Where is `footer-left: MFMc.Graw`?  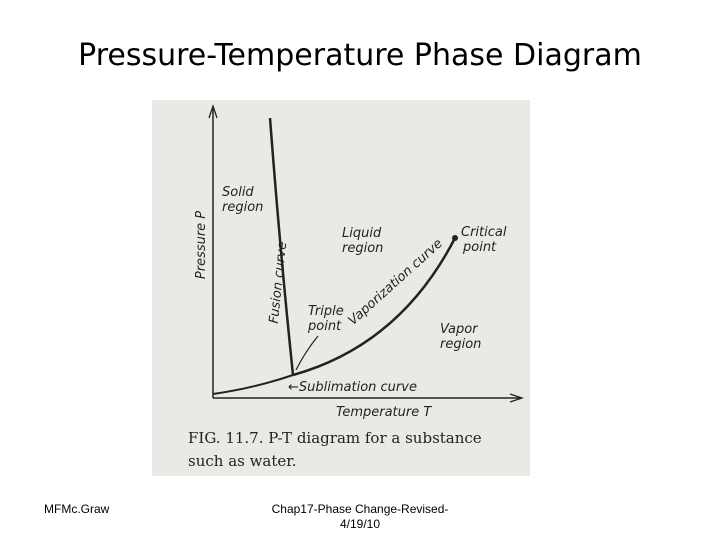
footer-left: MFMc.Graw is located at coordinates (77, 509).